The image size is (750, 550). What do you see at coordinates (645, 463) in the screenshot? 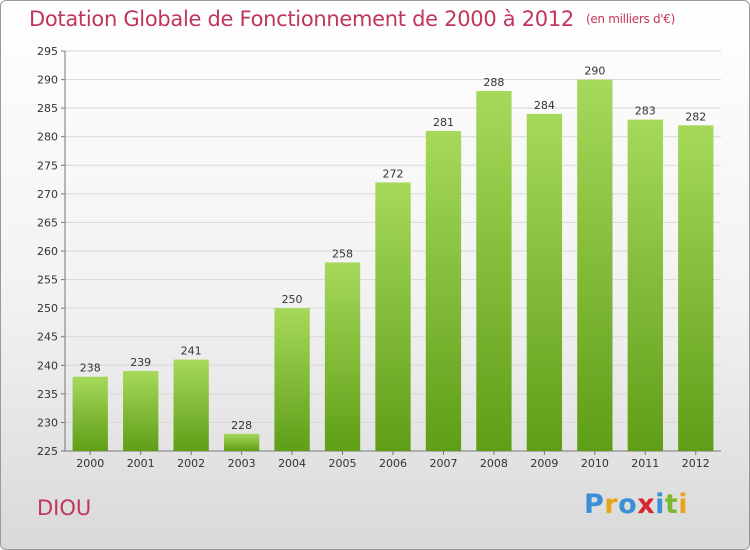
I see `x-tick-label: 2011` at bounding box center [645, 463].